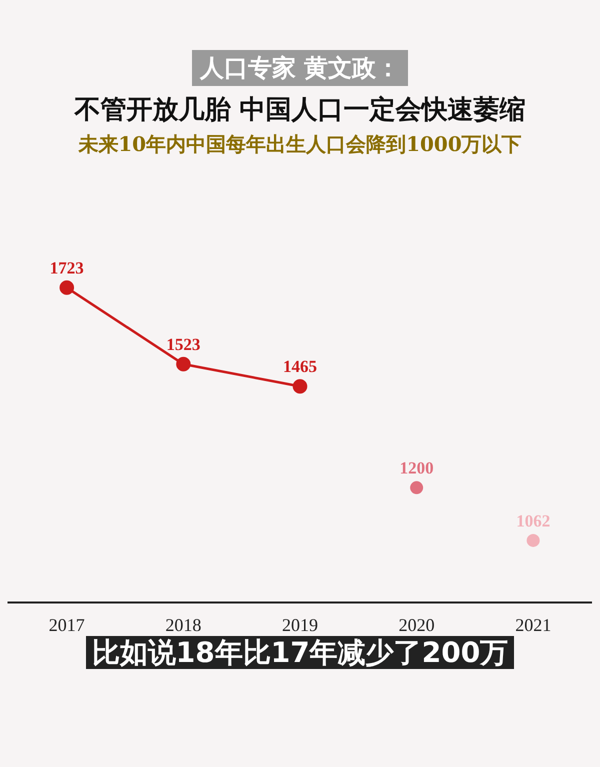  I want to click on data-label: 1723, so click(67, 268).